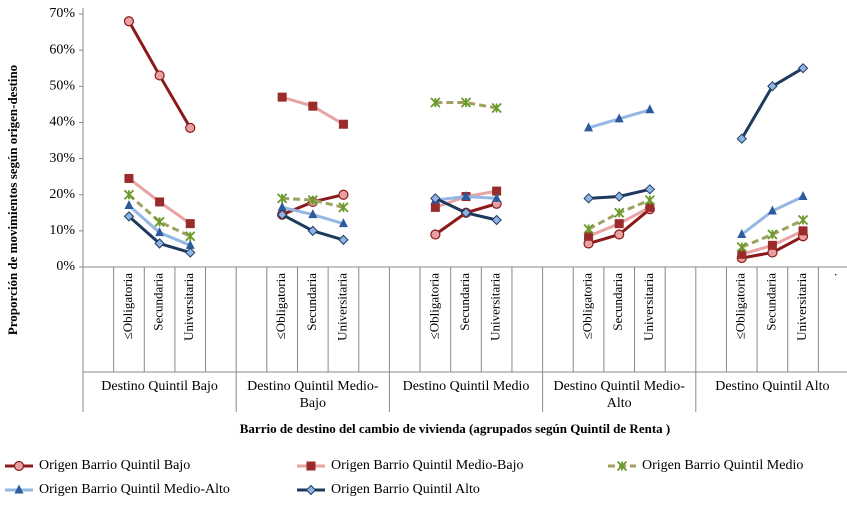 Image resolution: width=847 pixels, height=505 pixels. I want to click on y-tick-label: 30%, so click(62, 158).